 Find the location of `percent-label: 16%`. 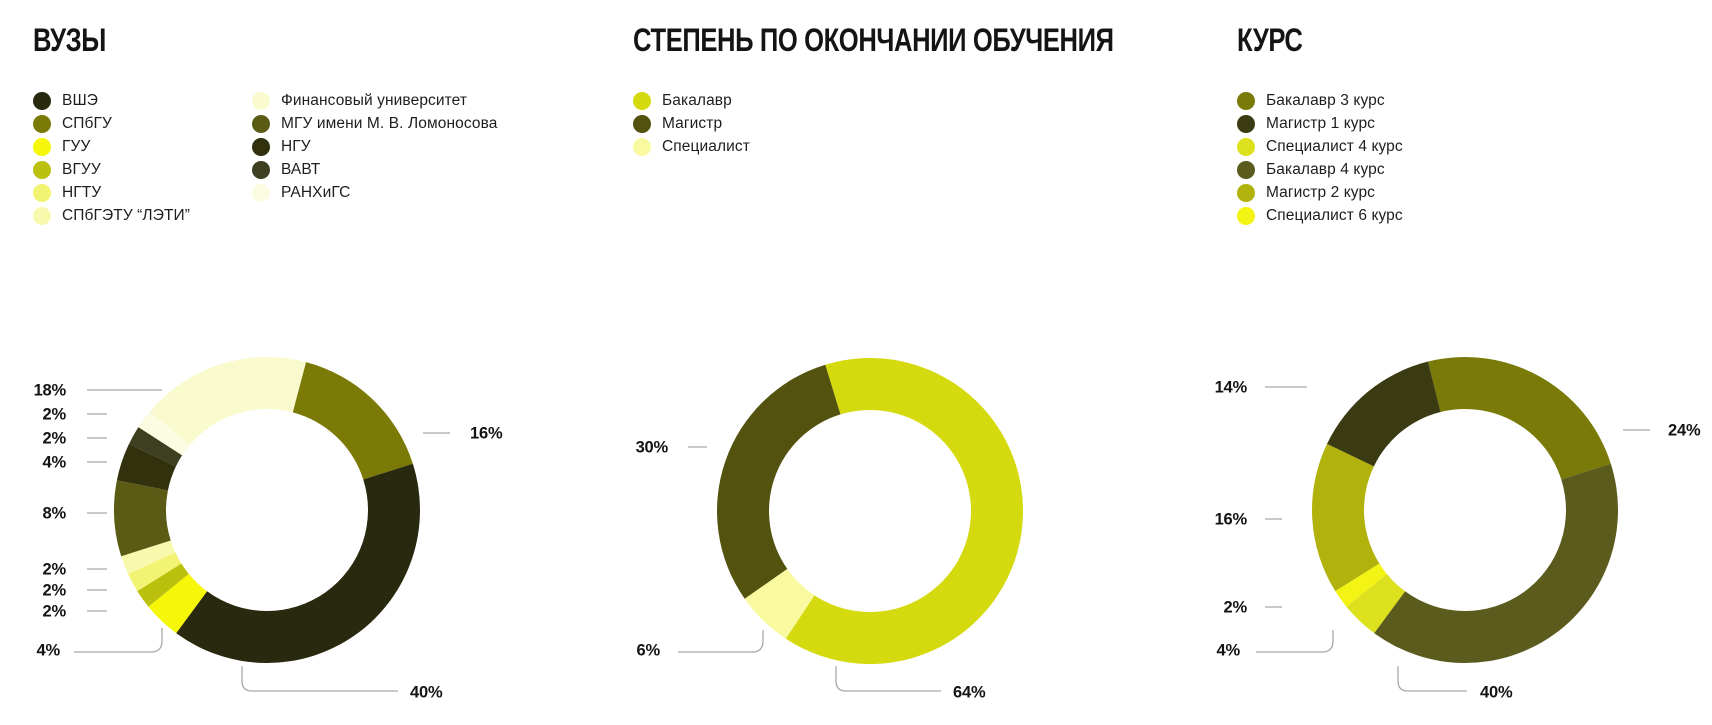

percent-label: 16% is located at coordinates (1231, 520).